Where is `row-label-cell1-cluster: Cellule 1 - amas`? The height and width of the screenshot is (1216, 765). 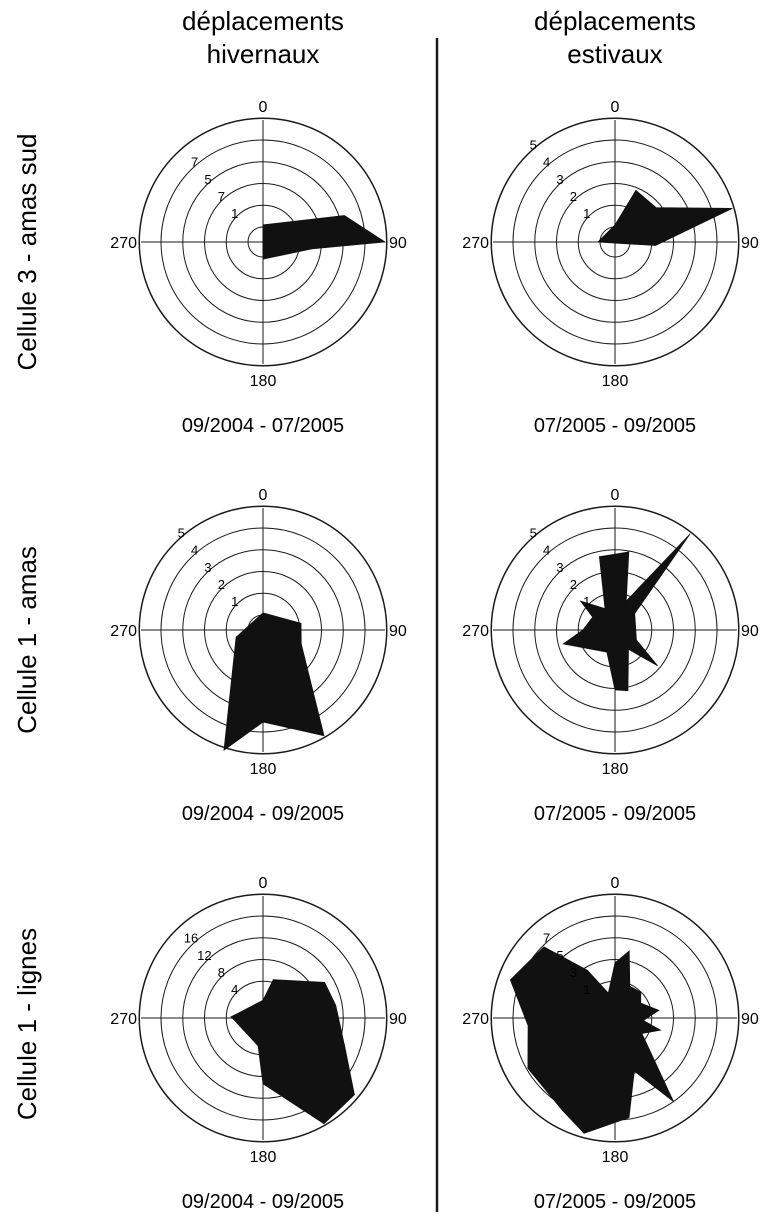
row-label-cell1-cluster: Cellule 1 - amas is located at coordinates (27, 640).